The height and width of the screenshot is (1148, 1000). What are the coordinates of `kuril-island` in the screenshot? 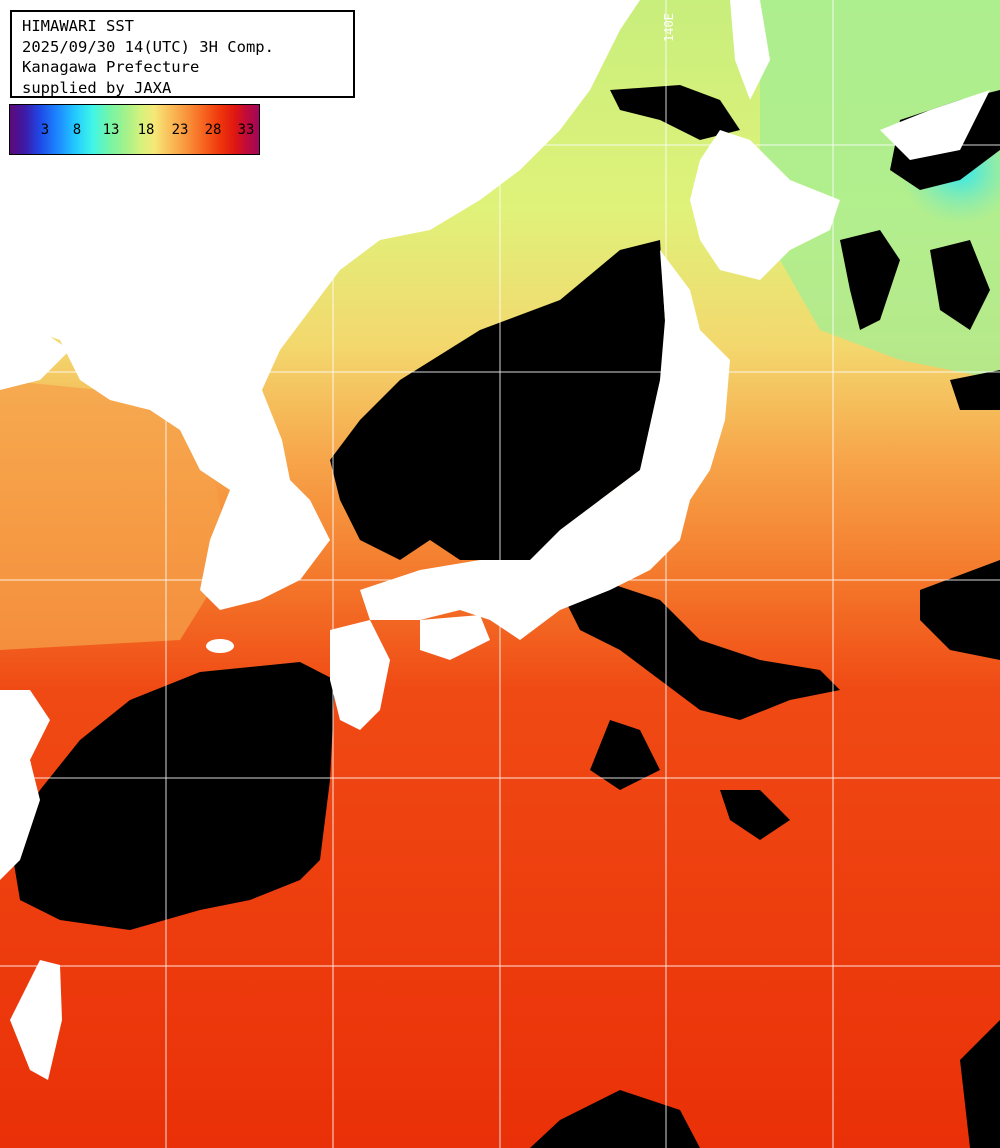 It's located at (935, 125).